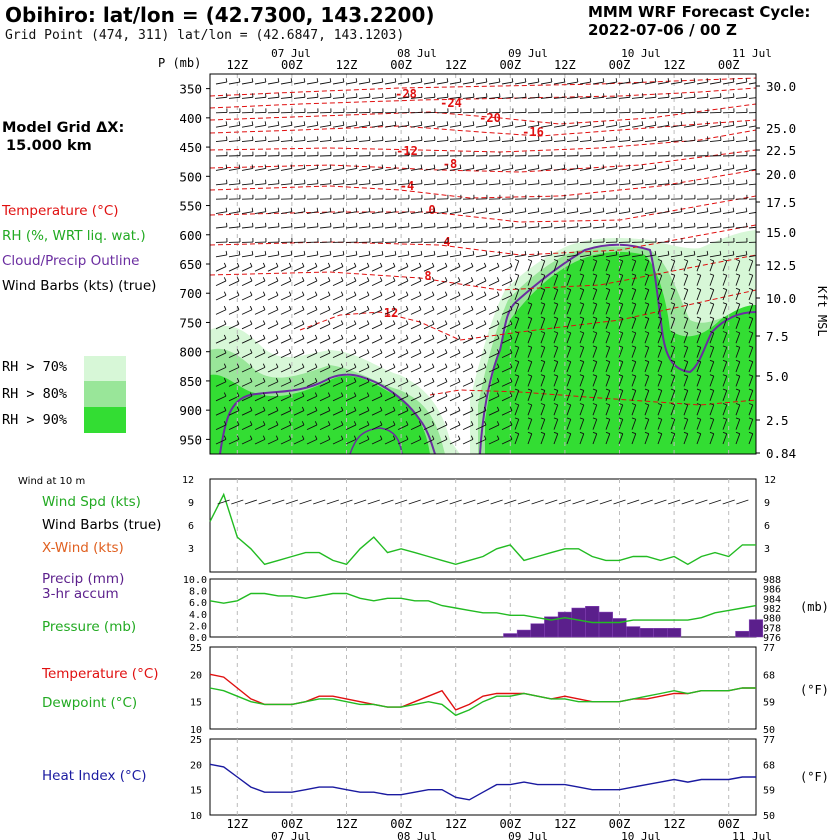 The image size is (840, 840). I want to click on cloud-outline-right, so click(617, 348).